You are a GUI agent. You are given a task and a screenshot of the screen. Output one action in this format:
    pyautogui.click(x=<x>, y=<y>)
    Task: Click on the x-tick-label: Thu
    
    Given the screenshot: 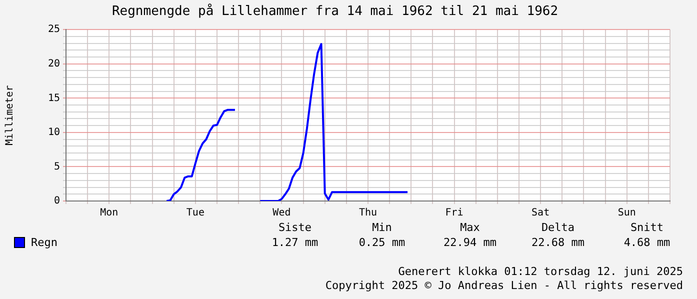 What is the action you would take?
    pyautogui.click(x=368, y=213)
    